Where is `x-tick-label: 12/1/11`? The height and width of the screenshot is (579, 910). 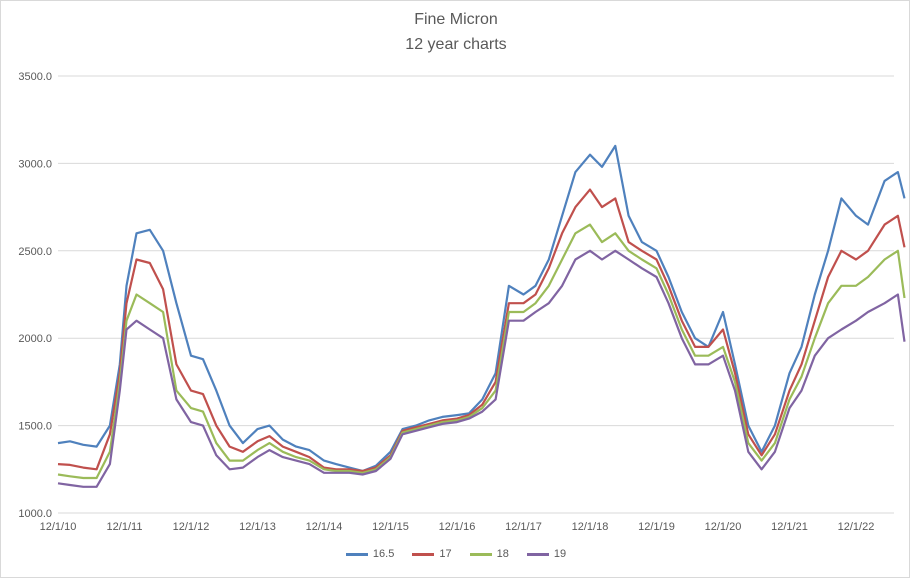 x-tick-label: 12/1/11 is located at coordinates (125, 527).